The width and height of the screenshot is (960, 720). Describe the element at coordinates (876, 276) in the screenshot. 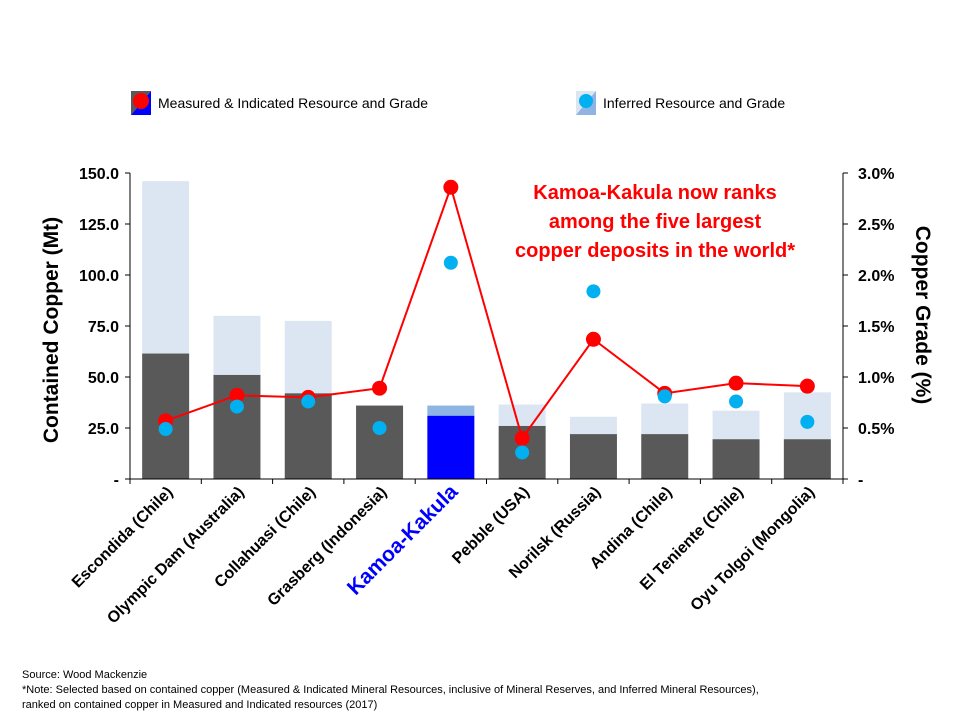

I see `y2-tick-label: 2.0%` at that location.